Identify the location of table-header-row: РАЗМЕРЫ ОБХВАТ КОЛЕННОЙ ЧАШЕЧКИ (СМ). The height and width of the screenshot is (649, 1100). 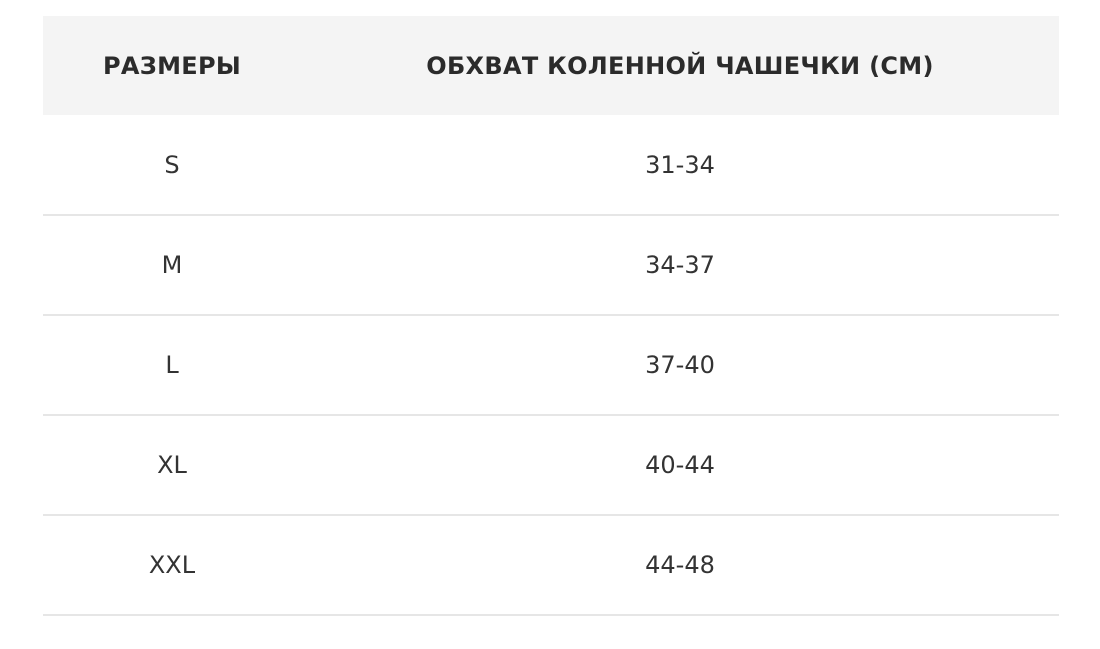
(551, 65).